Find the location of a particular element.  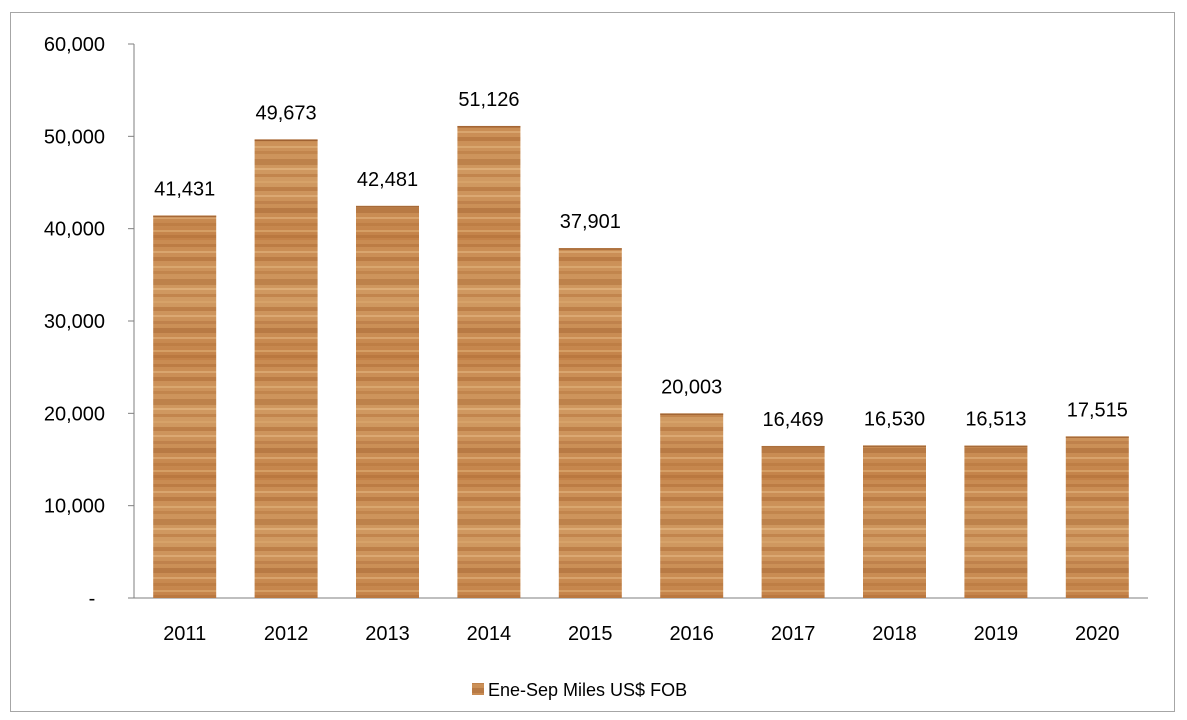

legend: Ene-Sep Miles US$ FOB is located at coordinates (579, 690).